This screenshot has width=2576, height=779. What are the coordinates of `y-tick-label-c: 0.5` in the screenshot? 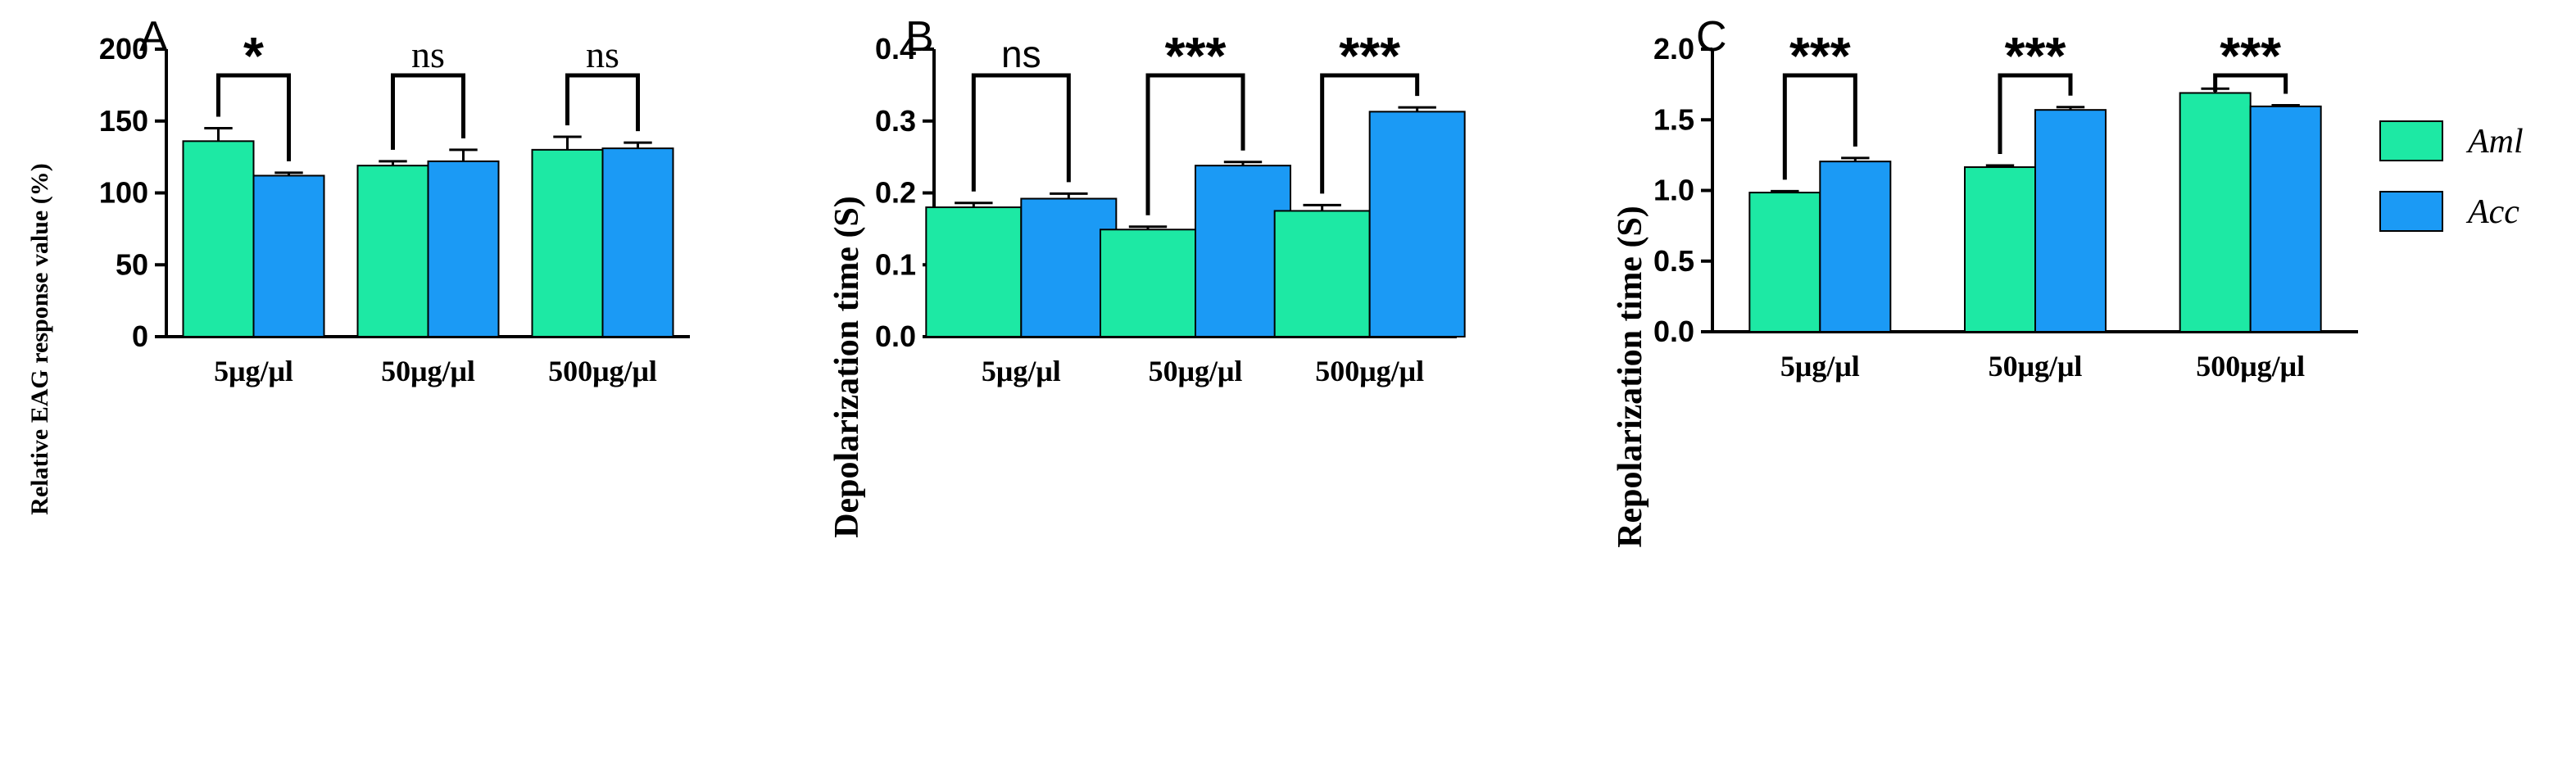 It's located at (1673, 261).